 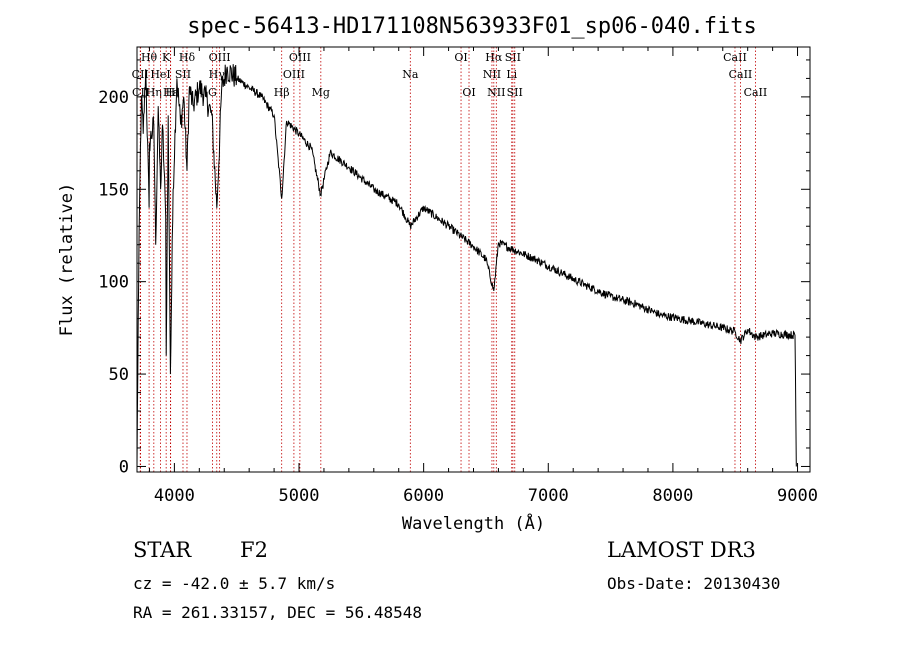 What do you see at coordinates (162, 550) in the screenshot?
I see `object-class: STAR` at bounding box center [162, 550].